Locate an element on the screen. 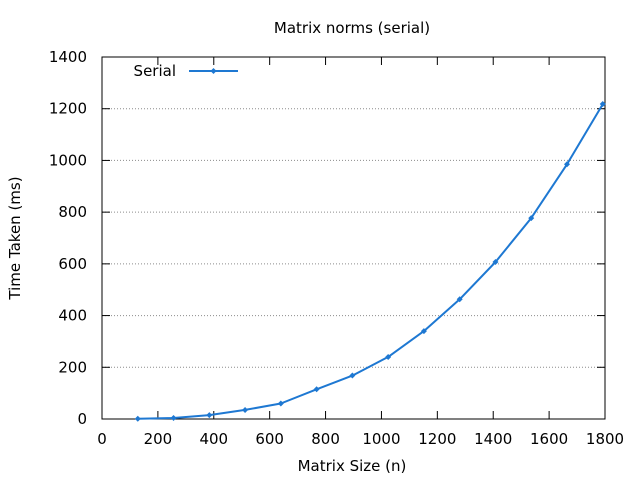 This screenshot has height=480, width=640. x-axis-label: Matrix Size (n) is located at coordinates (352, 466).